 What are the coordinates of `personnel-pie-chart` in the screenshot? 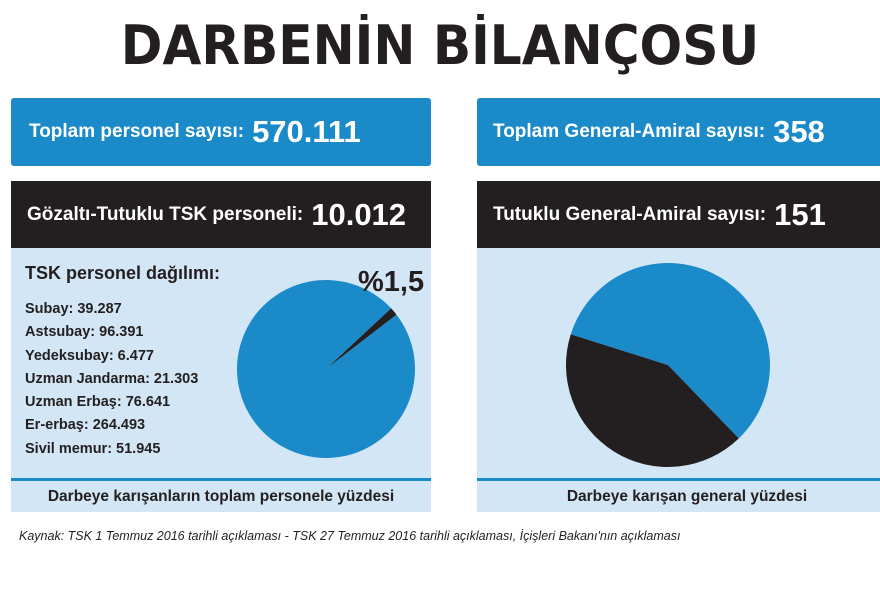 It's located at (326, 369).